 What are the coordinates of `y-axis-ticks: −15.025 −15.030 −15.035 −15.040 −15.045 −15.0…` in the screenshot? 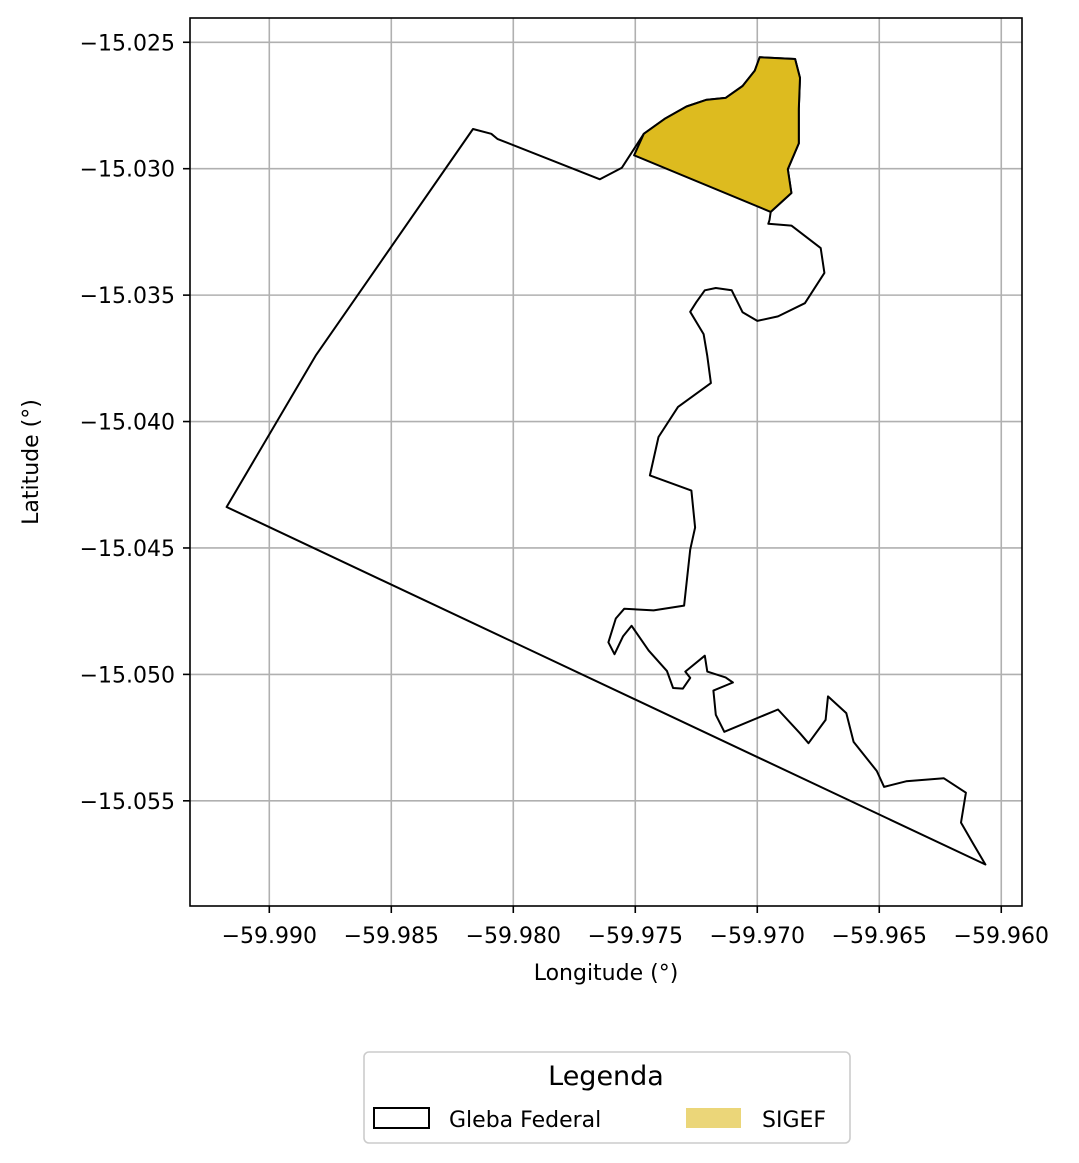 It's located at (135, 423).